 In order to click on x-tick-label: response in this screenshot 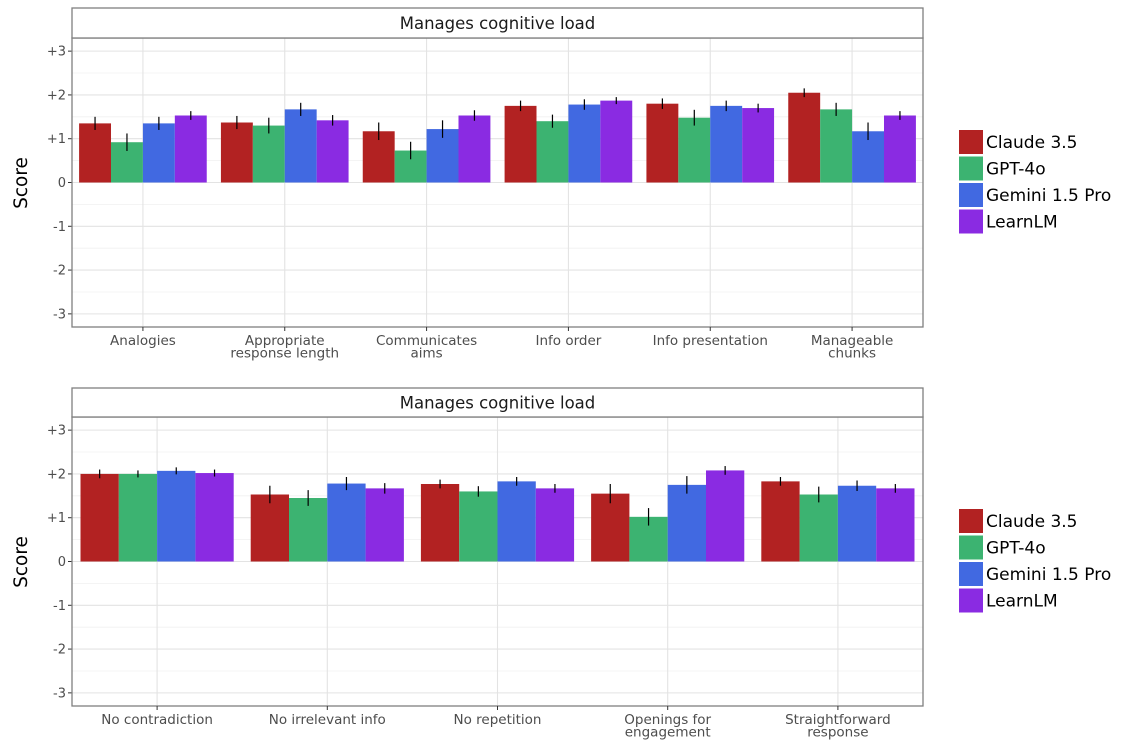, I will do `click(837, 733)`.